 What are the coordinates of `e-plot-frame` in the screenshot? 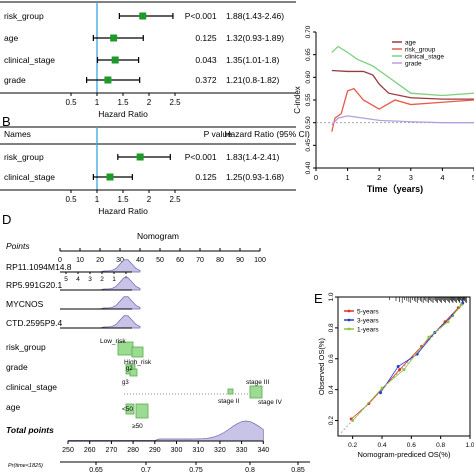 It's located at (404, 366).